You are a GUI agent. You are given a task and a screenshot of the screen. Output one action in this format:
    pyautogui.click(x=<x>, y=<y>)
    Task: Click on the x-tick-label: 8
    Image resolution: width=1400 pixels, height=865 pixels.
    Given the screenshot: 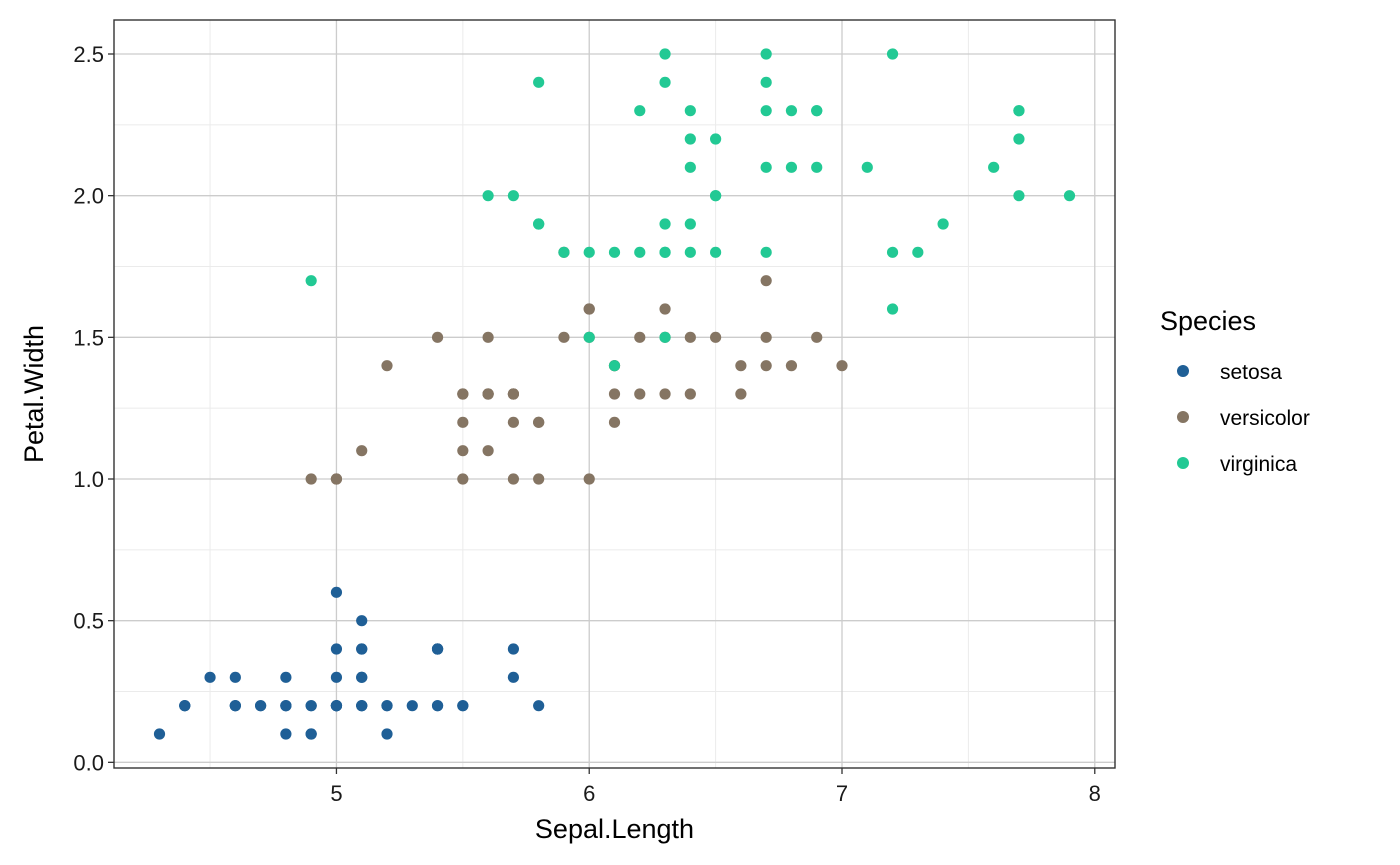 What is the action you would take?
    pyautogui.click(x=1095, y=793)
    